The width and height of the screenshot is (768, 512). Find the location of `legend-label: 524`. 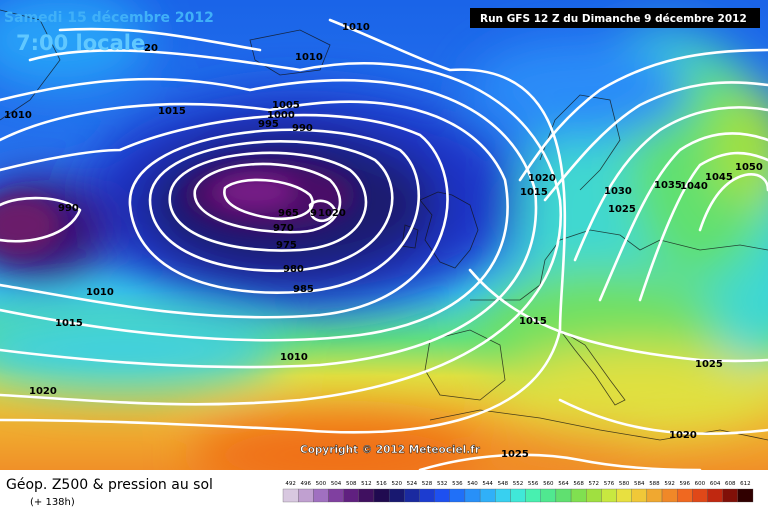

legend-label: 524 is located at coordinates (412, 484).